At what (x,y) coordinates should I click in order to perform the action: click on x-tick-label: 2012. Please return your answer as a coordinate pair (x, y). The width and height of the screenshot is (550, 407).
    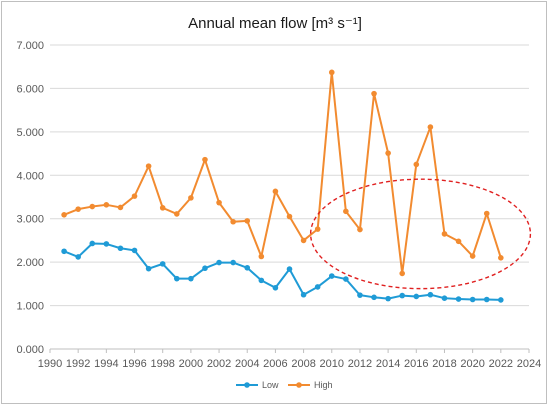
    Looking at the image, I should click on (360, 364).